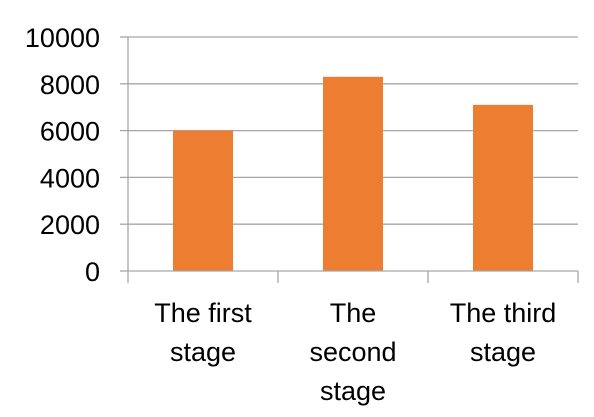  I want to click on y-tick-label: 2000, so click(70, 225).